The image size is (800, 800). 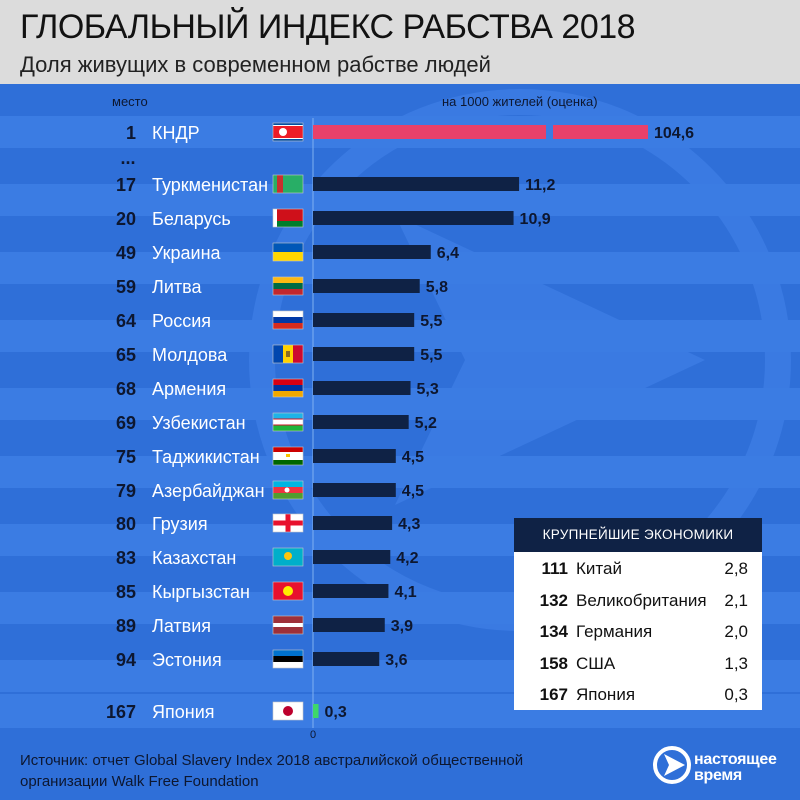 I want to click on value-label: 6,4, so click(x=448, y=253).